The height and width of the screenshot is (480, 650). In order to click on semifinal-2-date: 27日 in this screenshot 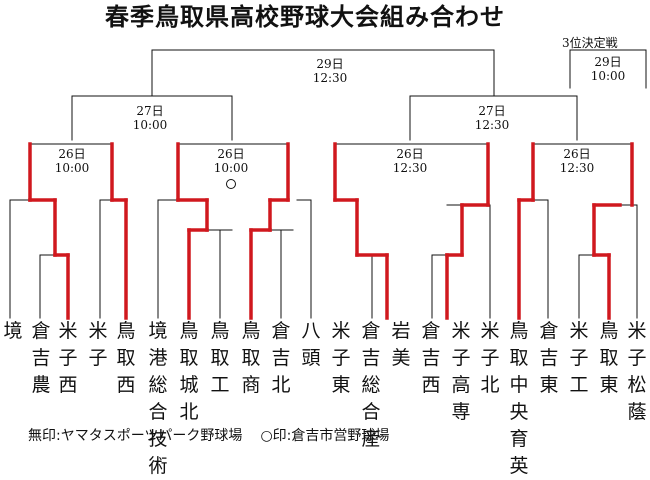, I will do `click(492, 111)`.